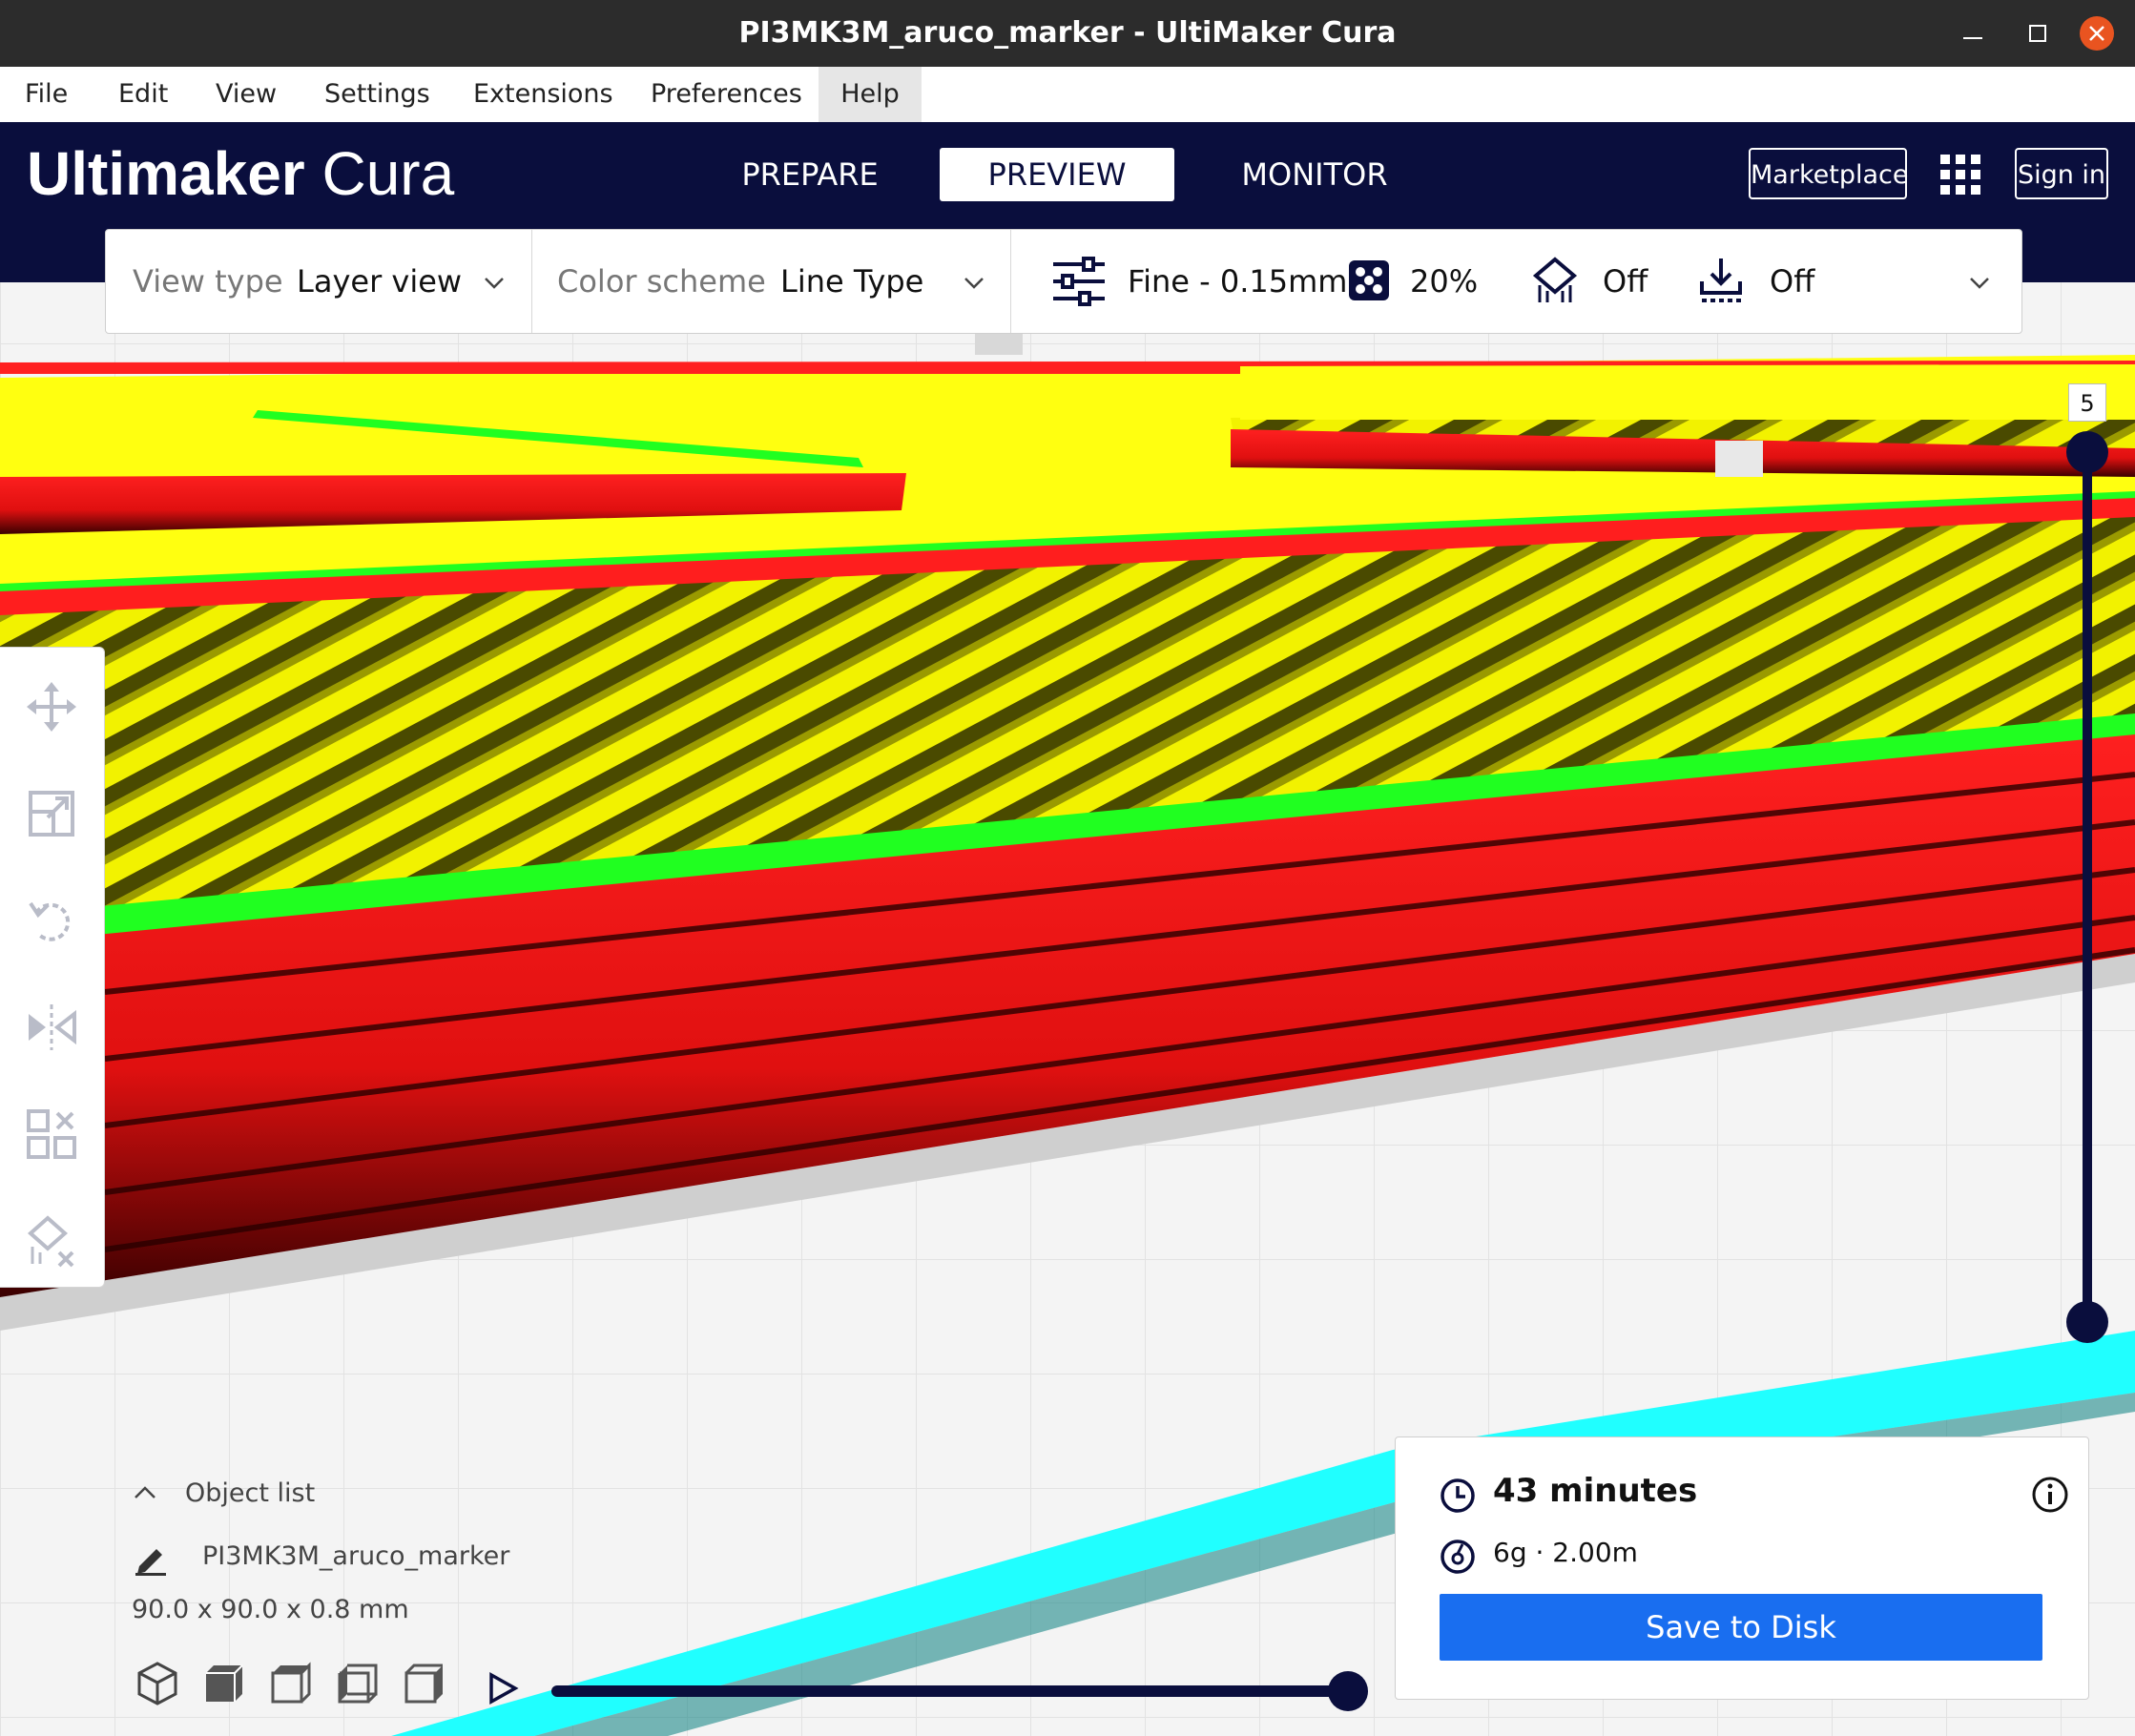 This screenshot has width=2135, height=1736. I want to click on left-view-icon, so click(358, 1684).